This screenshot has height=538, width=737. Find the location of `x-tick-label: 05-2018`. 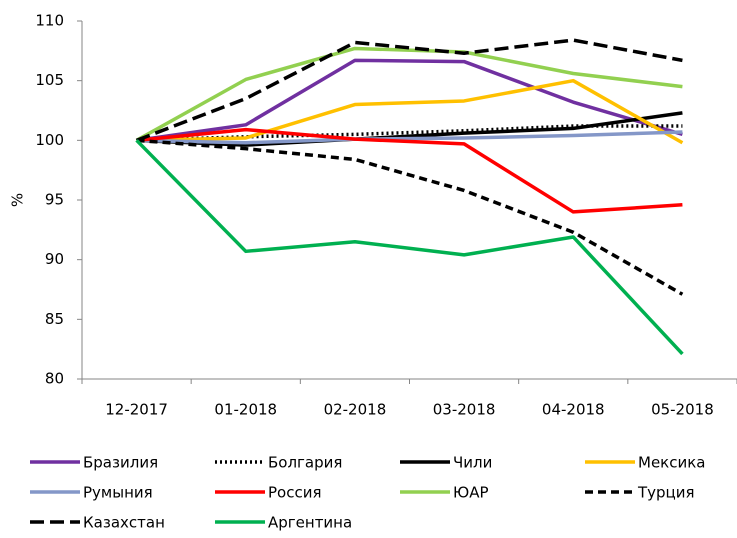

x-tick-label: 05-2018 is located at coordinates (682, 410).